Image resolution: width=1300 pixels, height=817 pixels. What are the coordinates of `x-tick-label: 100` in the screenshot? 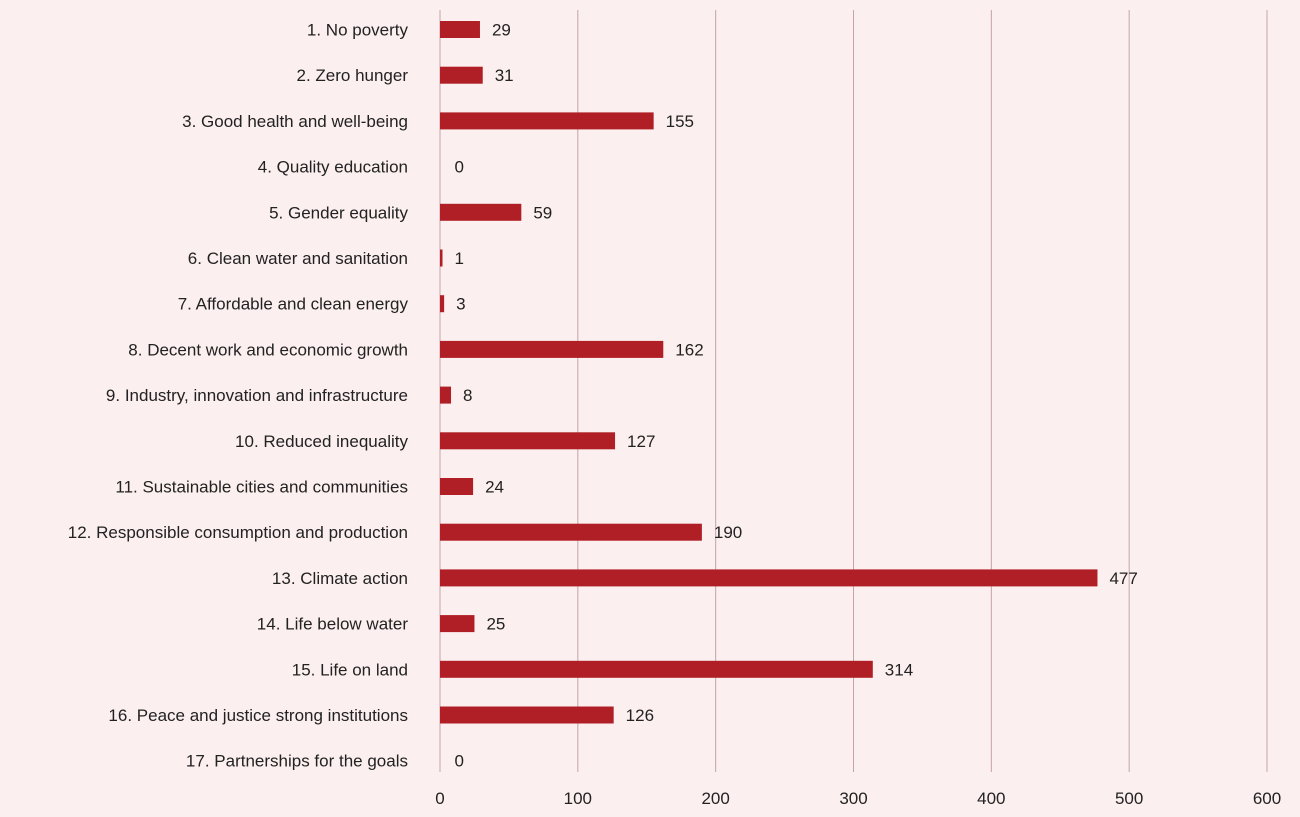 It's located at (578, 798).